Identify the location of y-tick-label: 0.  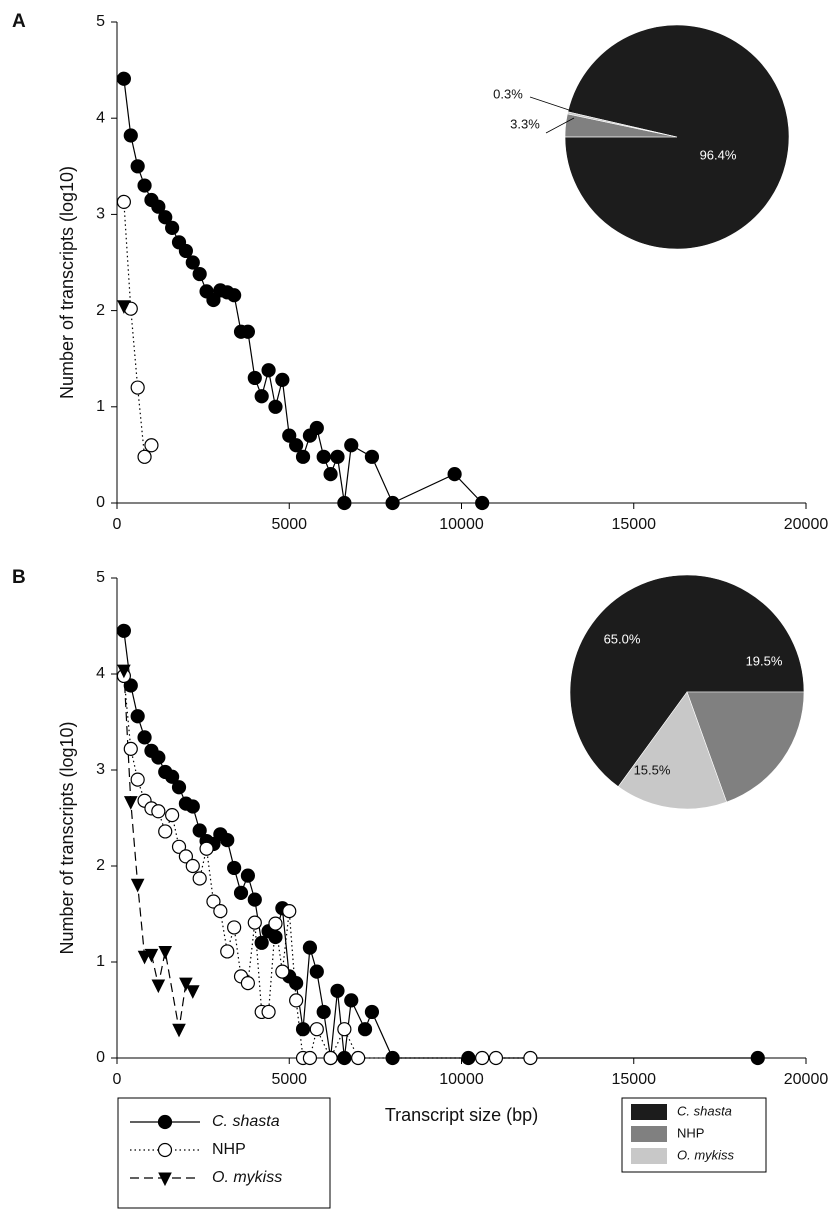
(100, 502).